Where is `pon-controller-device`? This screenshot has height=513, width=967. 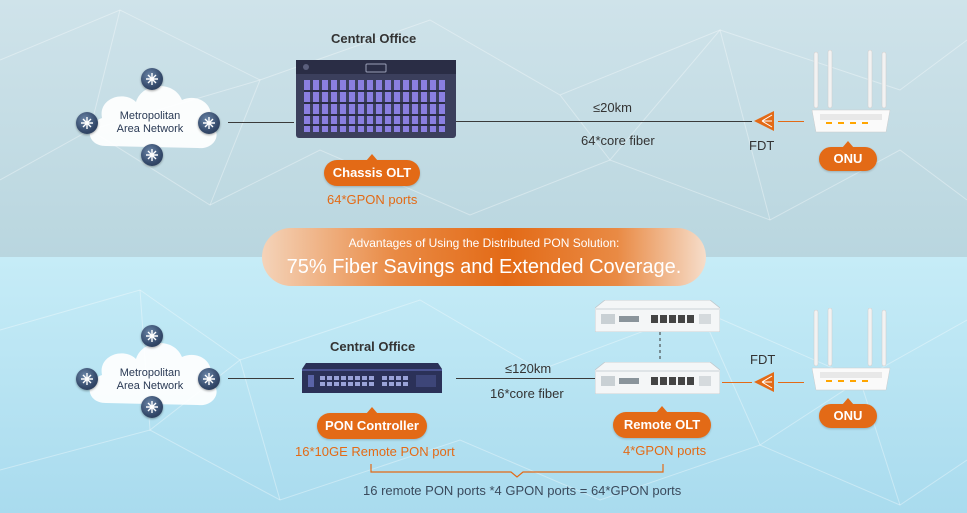
pon-controller-device is located at coordinates (372, 378).